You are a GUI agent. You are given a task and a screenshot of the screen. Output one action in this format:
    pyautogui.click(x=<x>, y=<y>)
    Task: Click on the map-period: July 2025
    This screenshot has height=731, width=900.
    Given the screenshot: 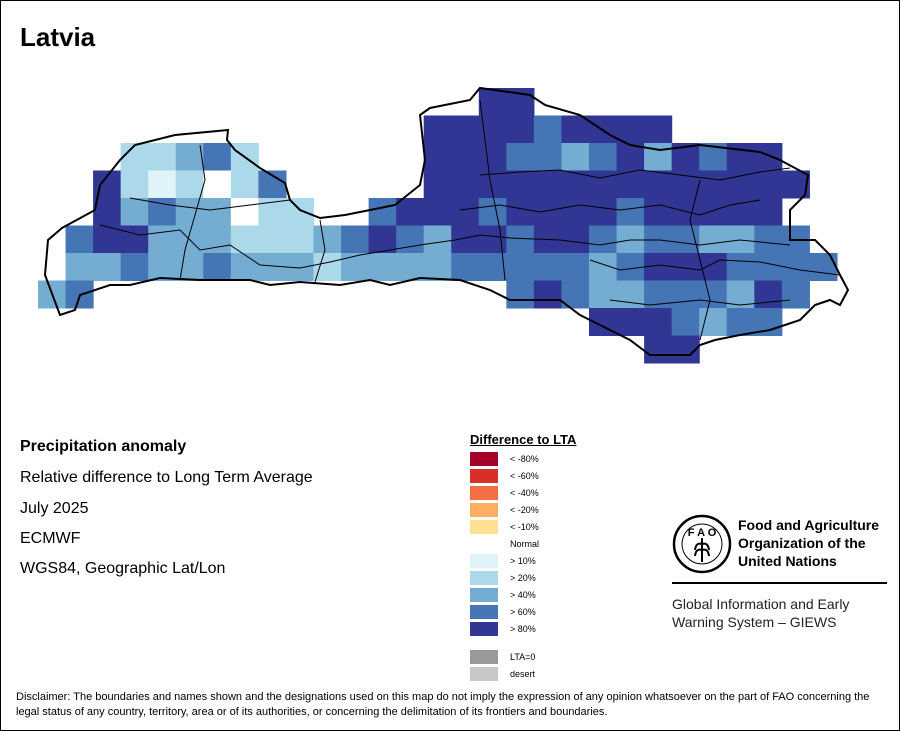 What is the action you would take?
    pyautogui.click(x=54, y=508)
    